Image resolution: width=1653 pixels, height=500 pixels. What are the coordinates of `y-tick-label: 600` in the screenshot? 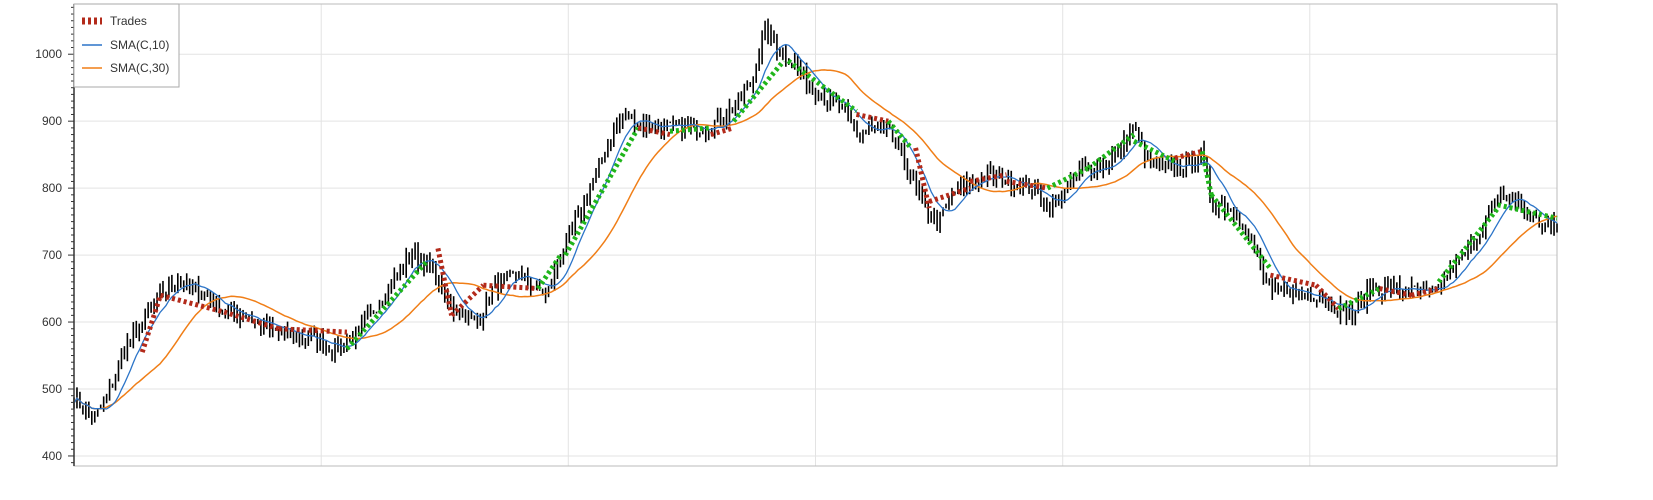 It's located at (52, 322).